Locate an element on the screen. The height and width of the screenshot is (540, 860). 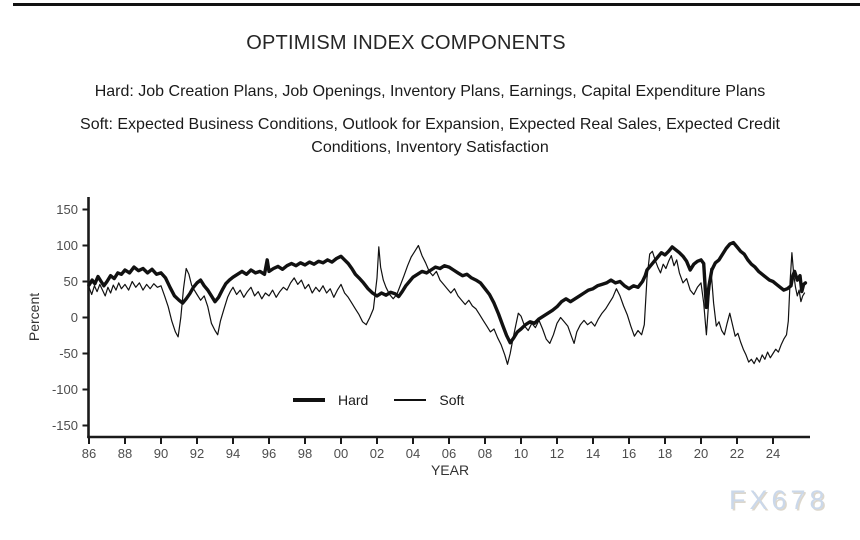
x-tick-label: 20 is located at coordinates (701, 453).